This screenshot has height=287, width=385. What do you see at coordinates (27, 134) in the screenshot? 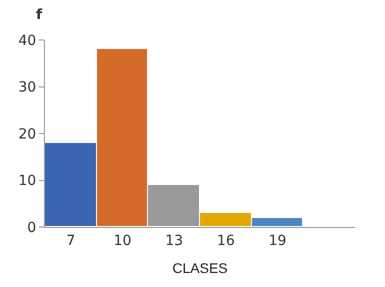
I see `y-tick-label: 20` at bounding box center [27, 134].